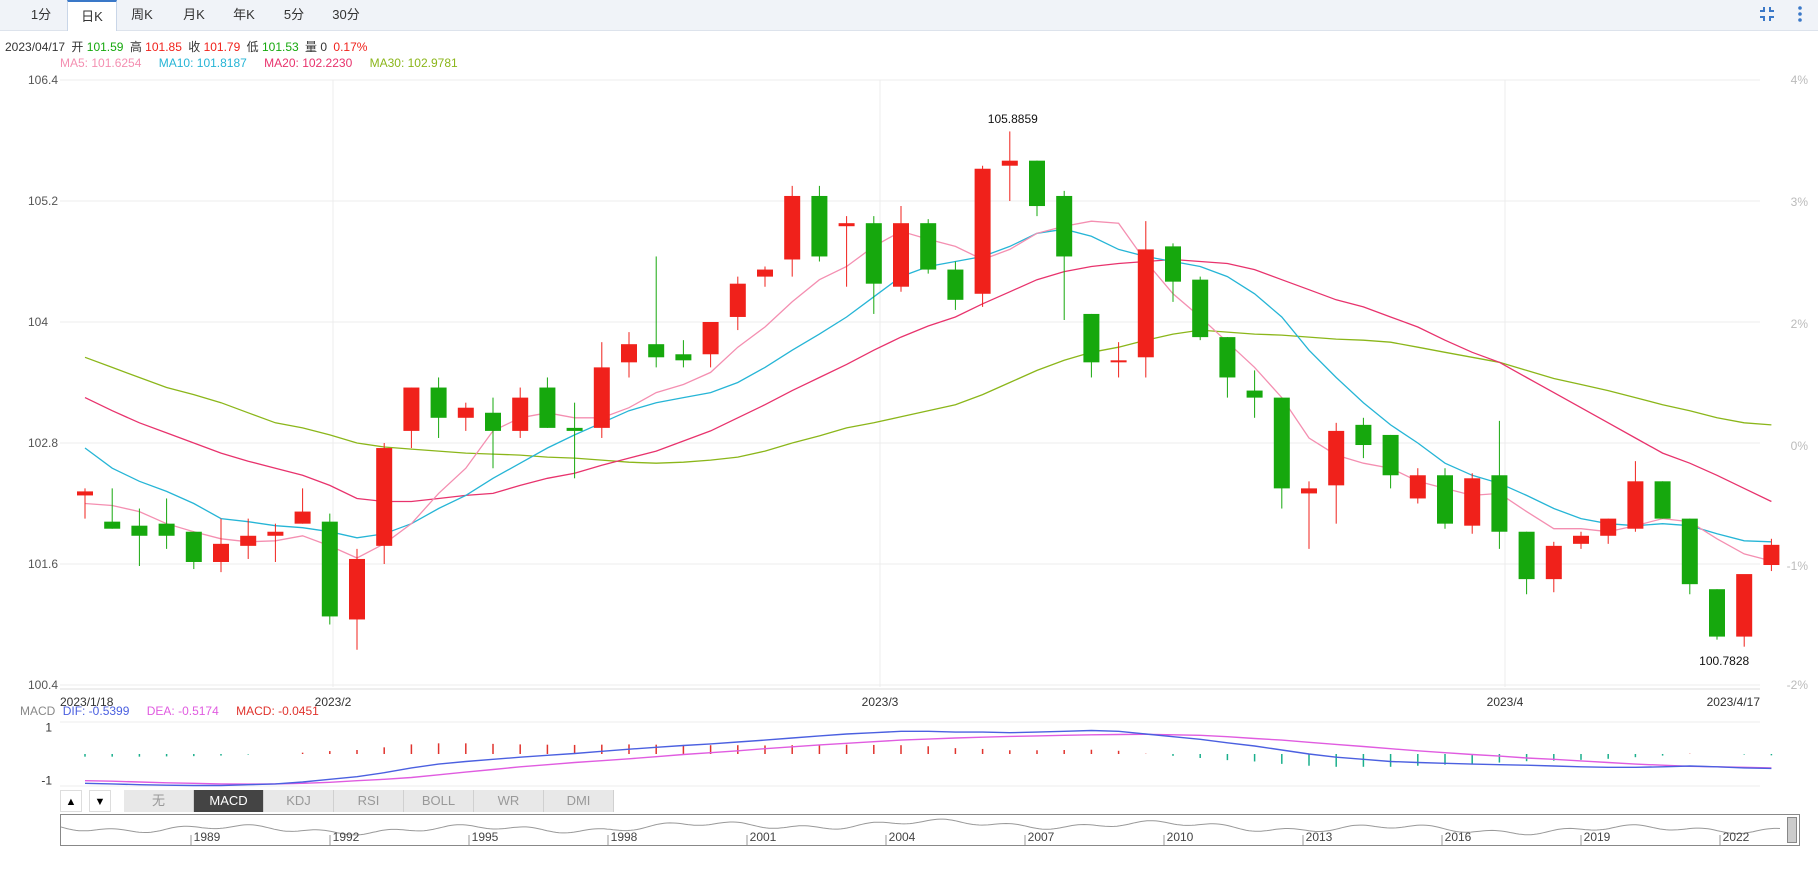  I want to click on tab-monthly-k: 月K, so click(194, 14).